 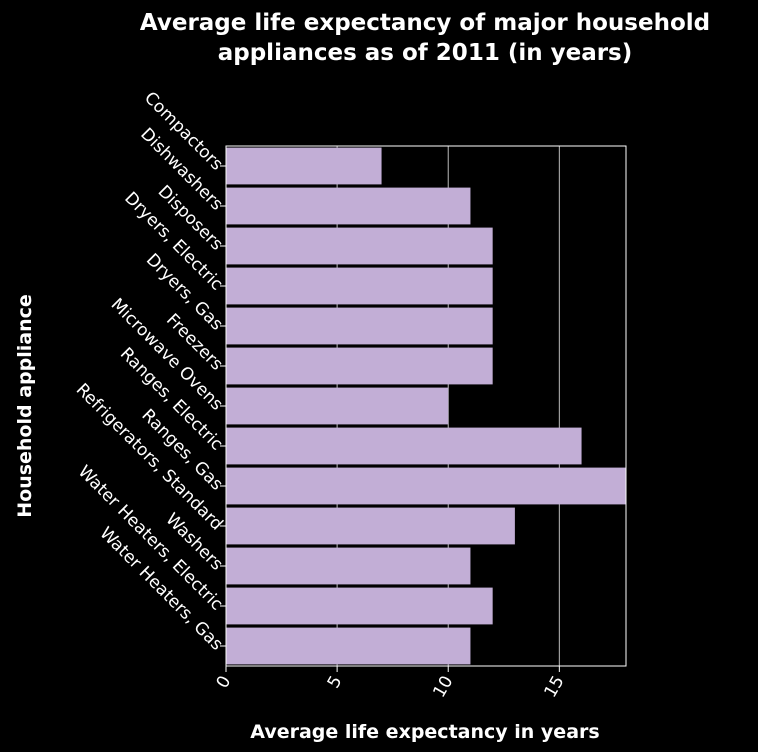 What do you see at coordinates (391, 683) in the screenshot?
I see `x-axis-ticks: 0 5 10 15` at bounding box center [391, 683].